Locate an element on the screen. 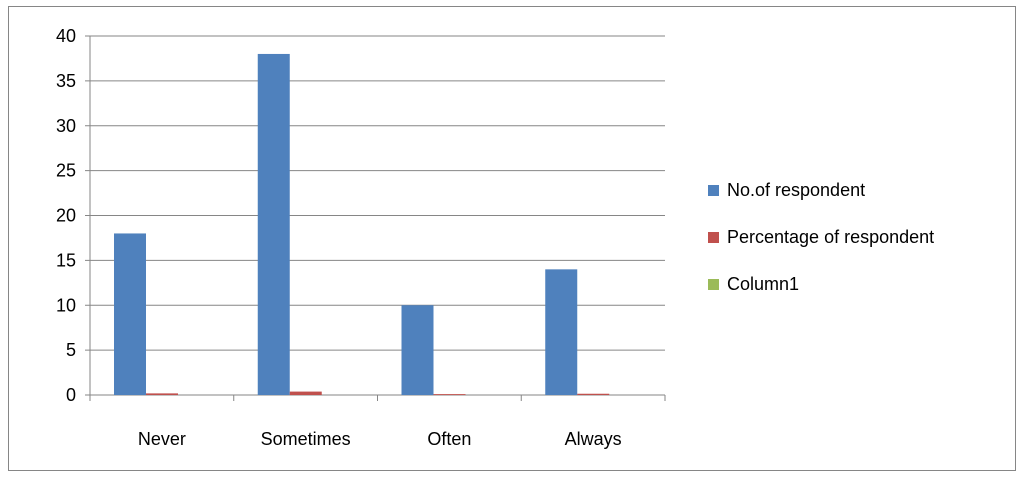 The height and width of the screenshot is (480, 1023). y-tick-label: 5 is located at coordinates (71, 350).